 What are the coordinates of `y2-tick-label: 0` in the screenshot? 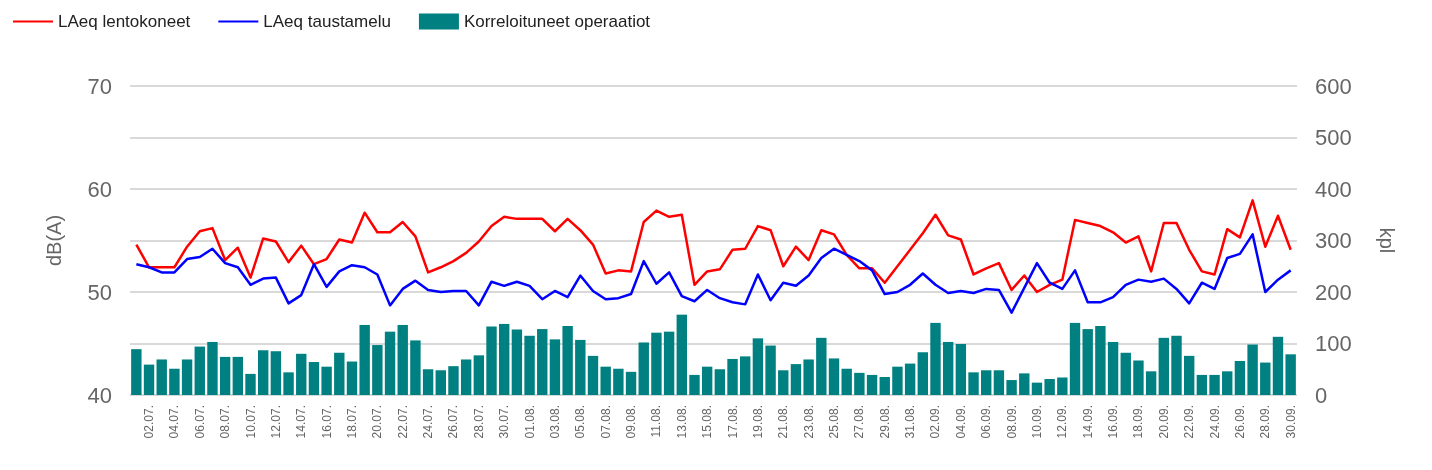 It's located at (1321, 395).